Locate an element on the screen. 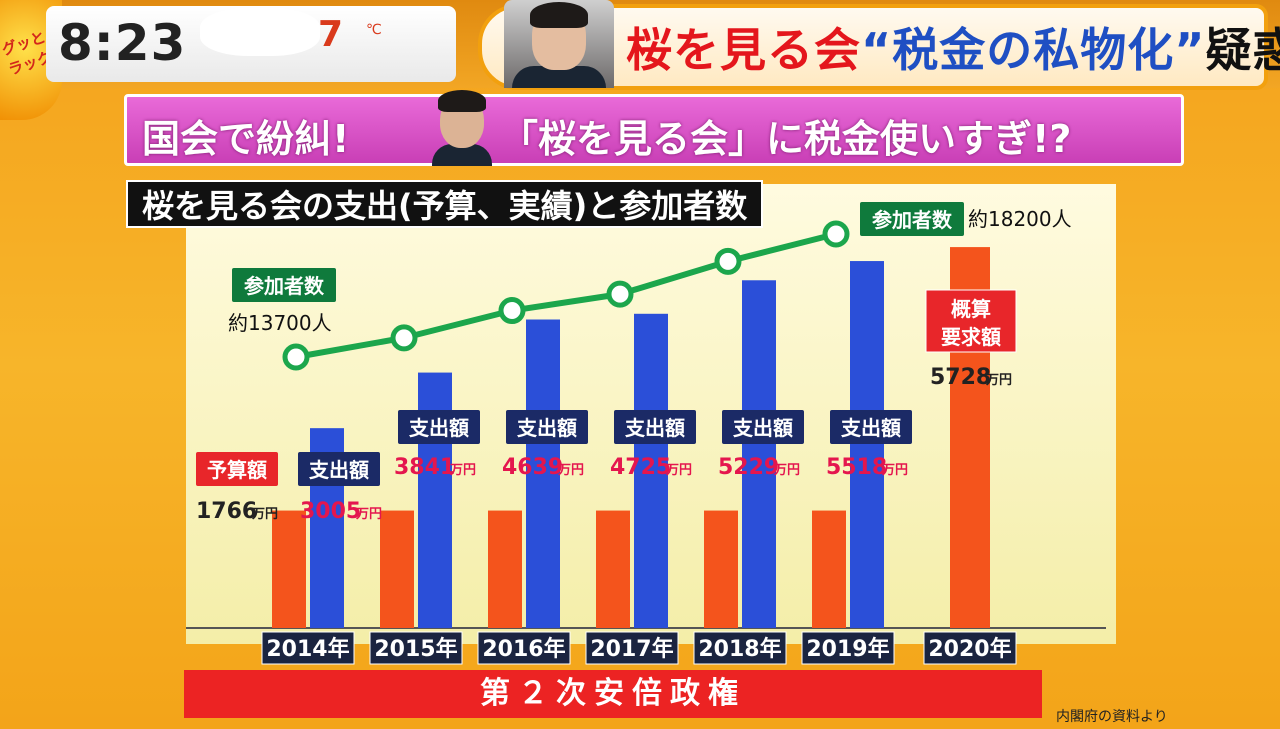  attendance-badge-start-box is located at coordinates (284, 285).